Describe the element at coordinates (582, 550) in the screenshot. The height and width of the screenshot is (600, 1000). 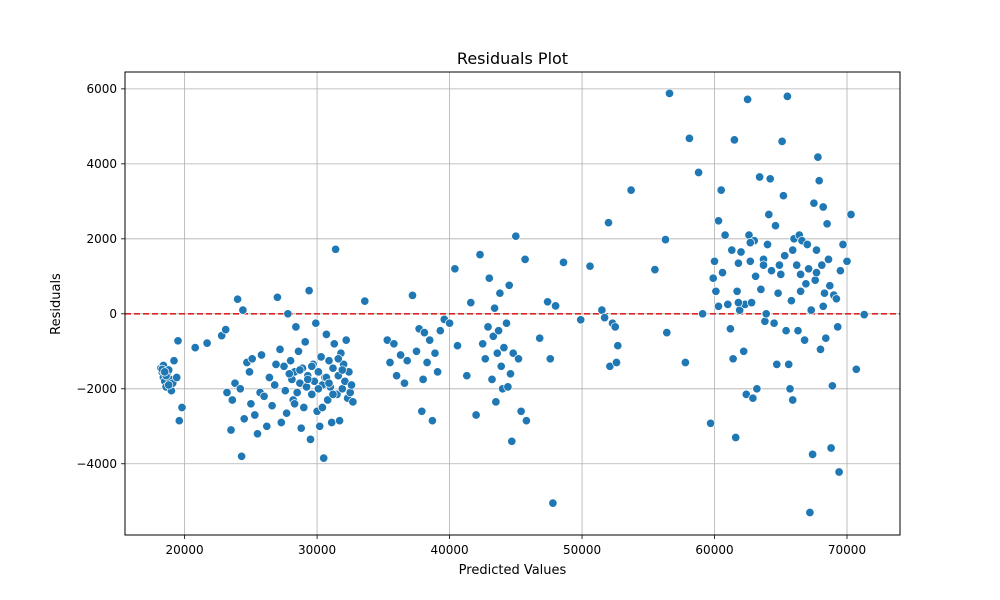
I see `x-tick-label: 50000` at that location.